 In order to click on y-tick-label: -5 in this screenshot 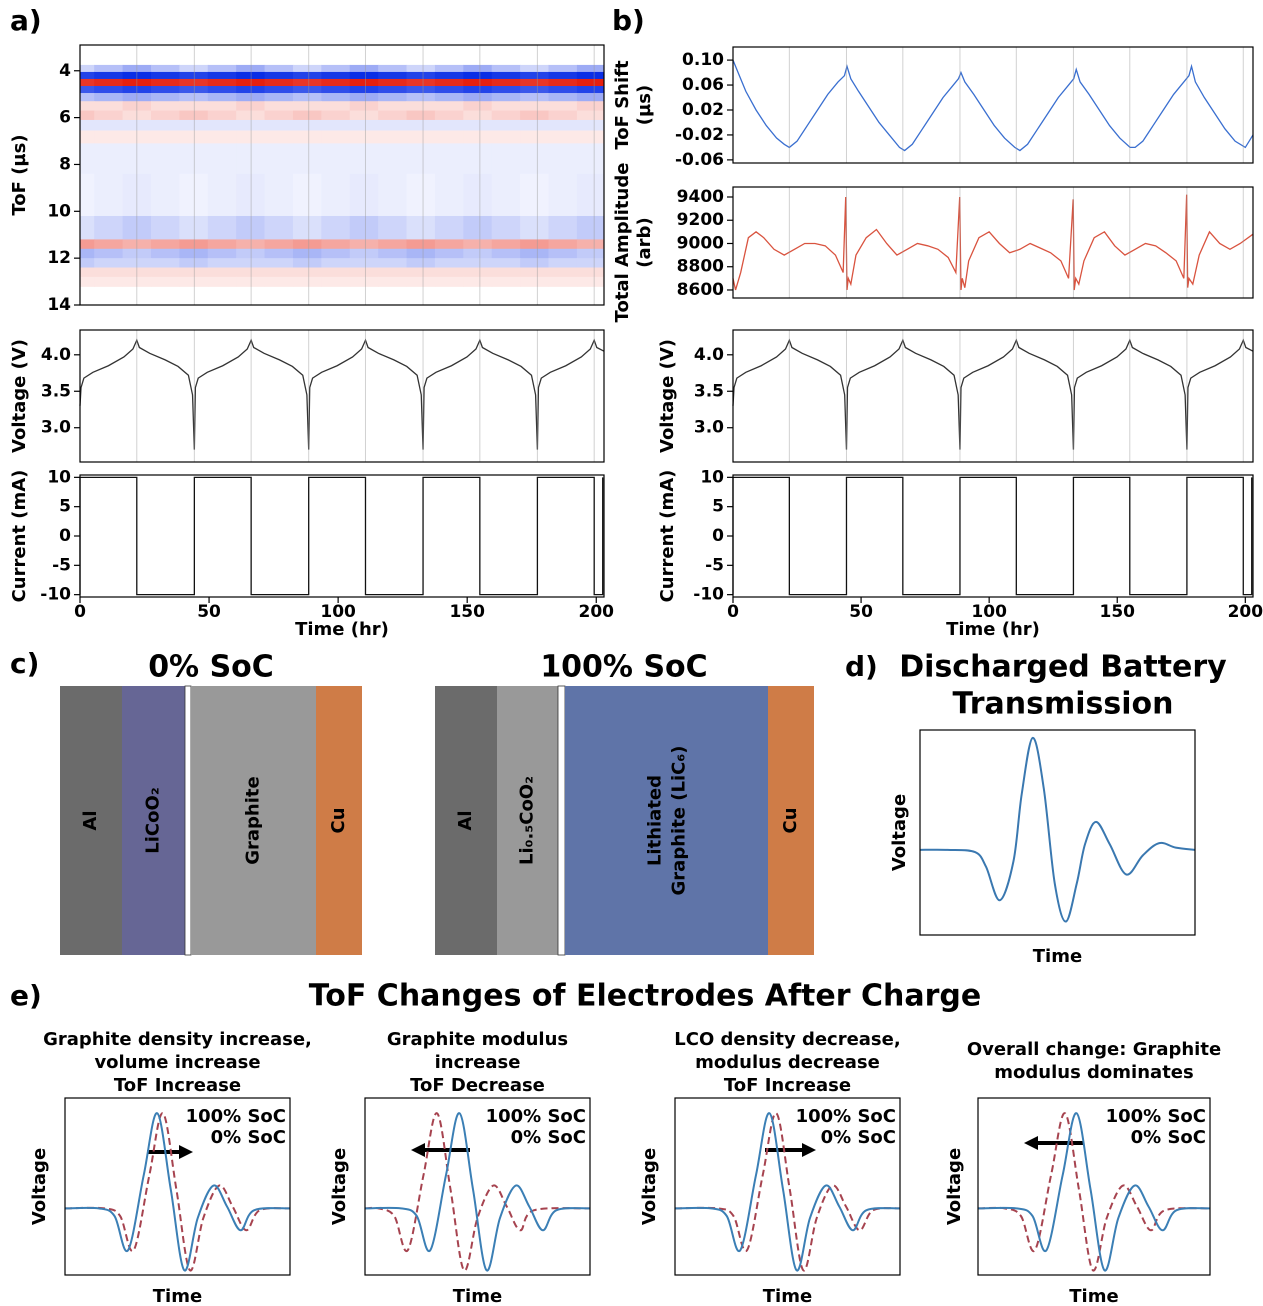, I will do `click(714, 565)`.